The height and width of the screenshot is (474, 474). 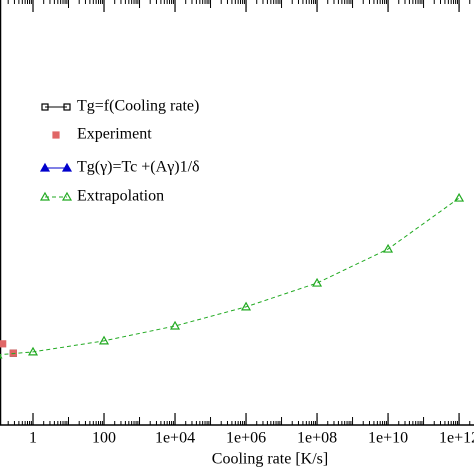 I want to click on legend-item: Extrapolation, so click(x=101, y=196).